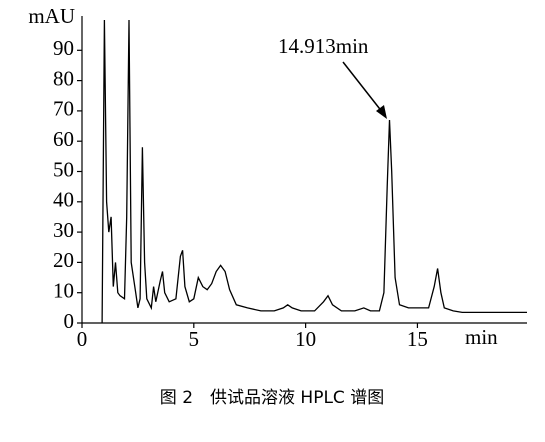 Image resolution: width=545 pixels, height=442 pixels. I want to click on y-axis-label: mAU, so click(51, 16).